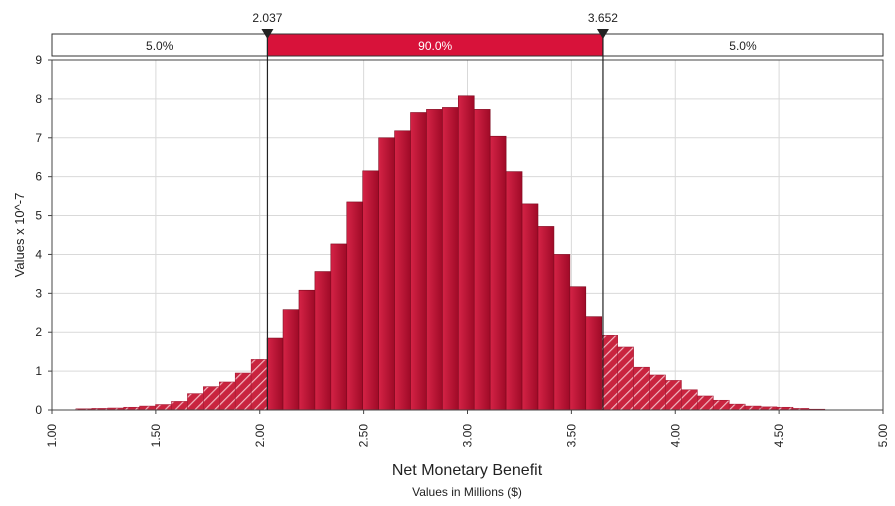 The height and width of the screenshot is (506, 895). What do you see at coordinates (779, 436) in the screenshot?
I see `x-tick-label: 4.50` at bounding box center [779, 436].